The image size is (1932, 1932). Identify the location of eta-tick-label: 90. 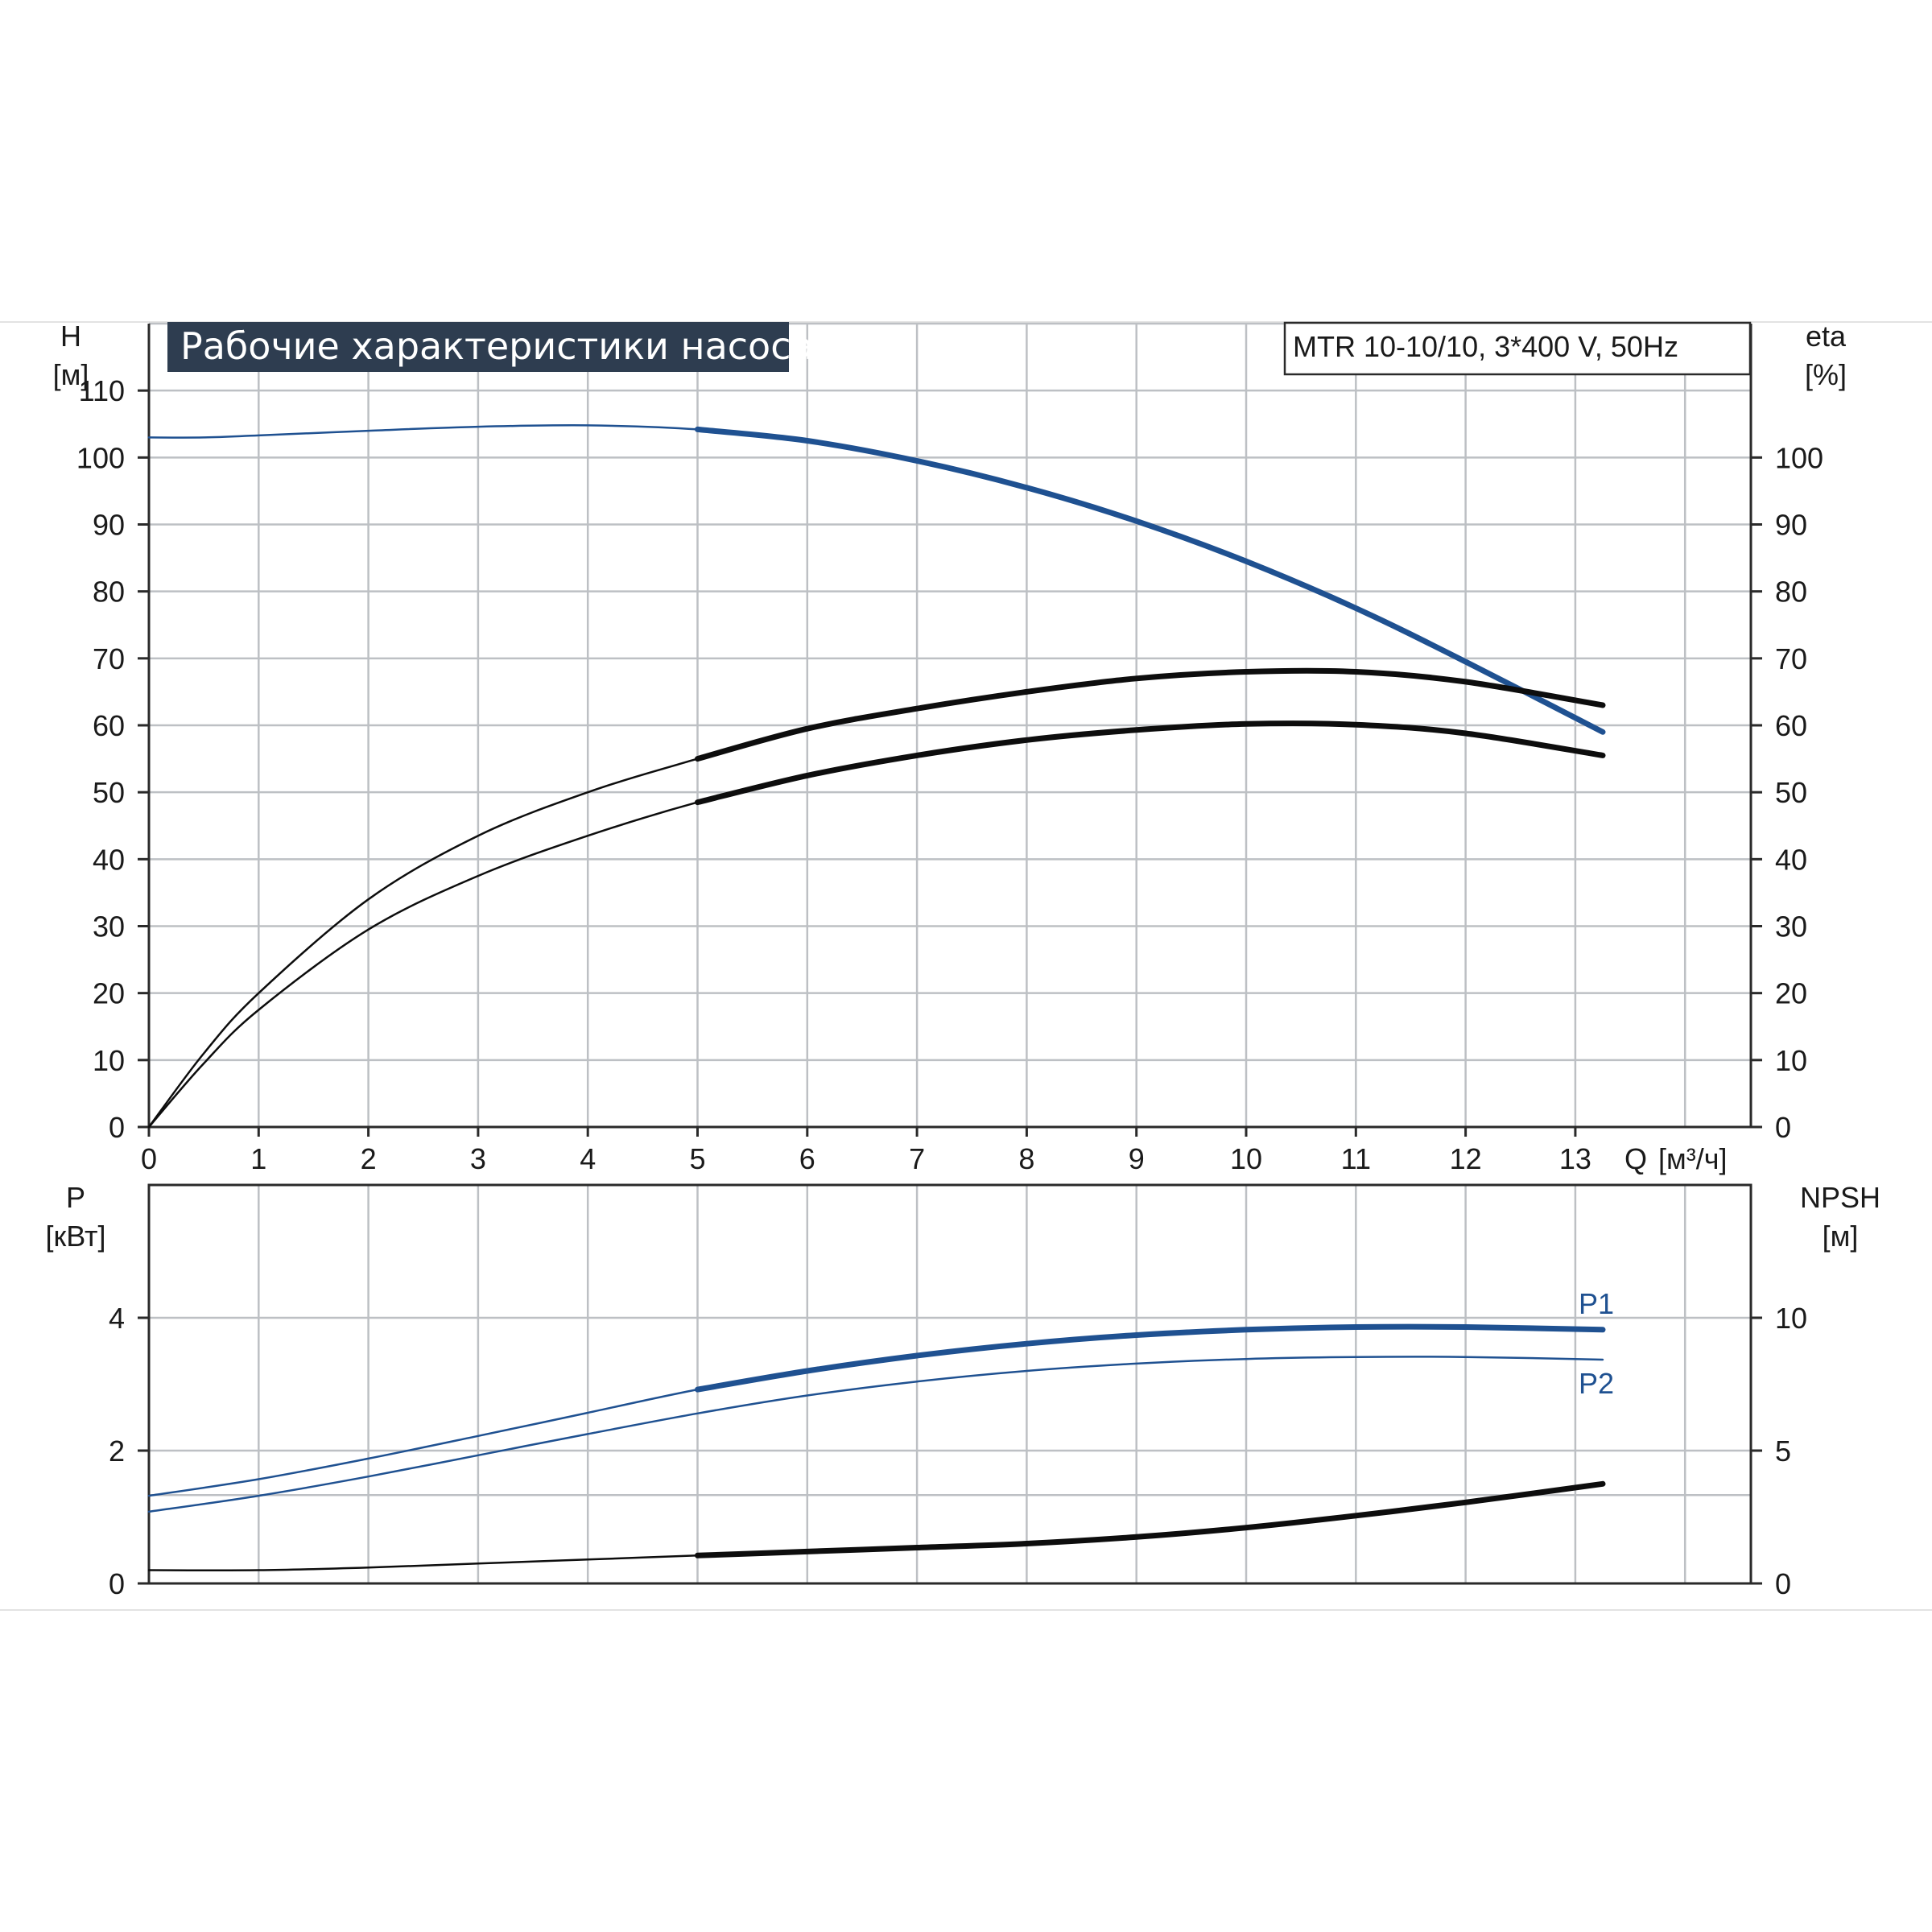
(1791, 525).